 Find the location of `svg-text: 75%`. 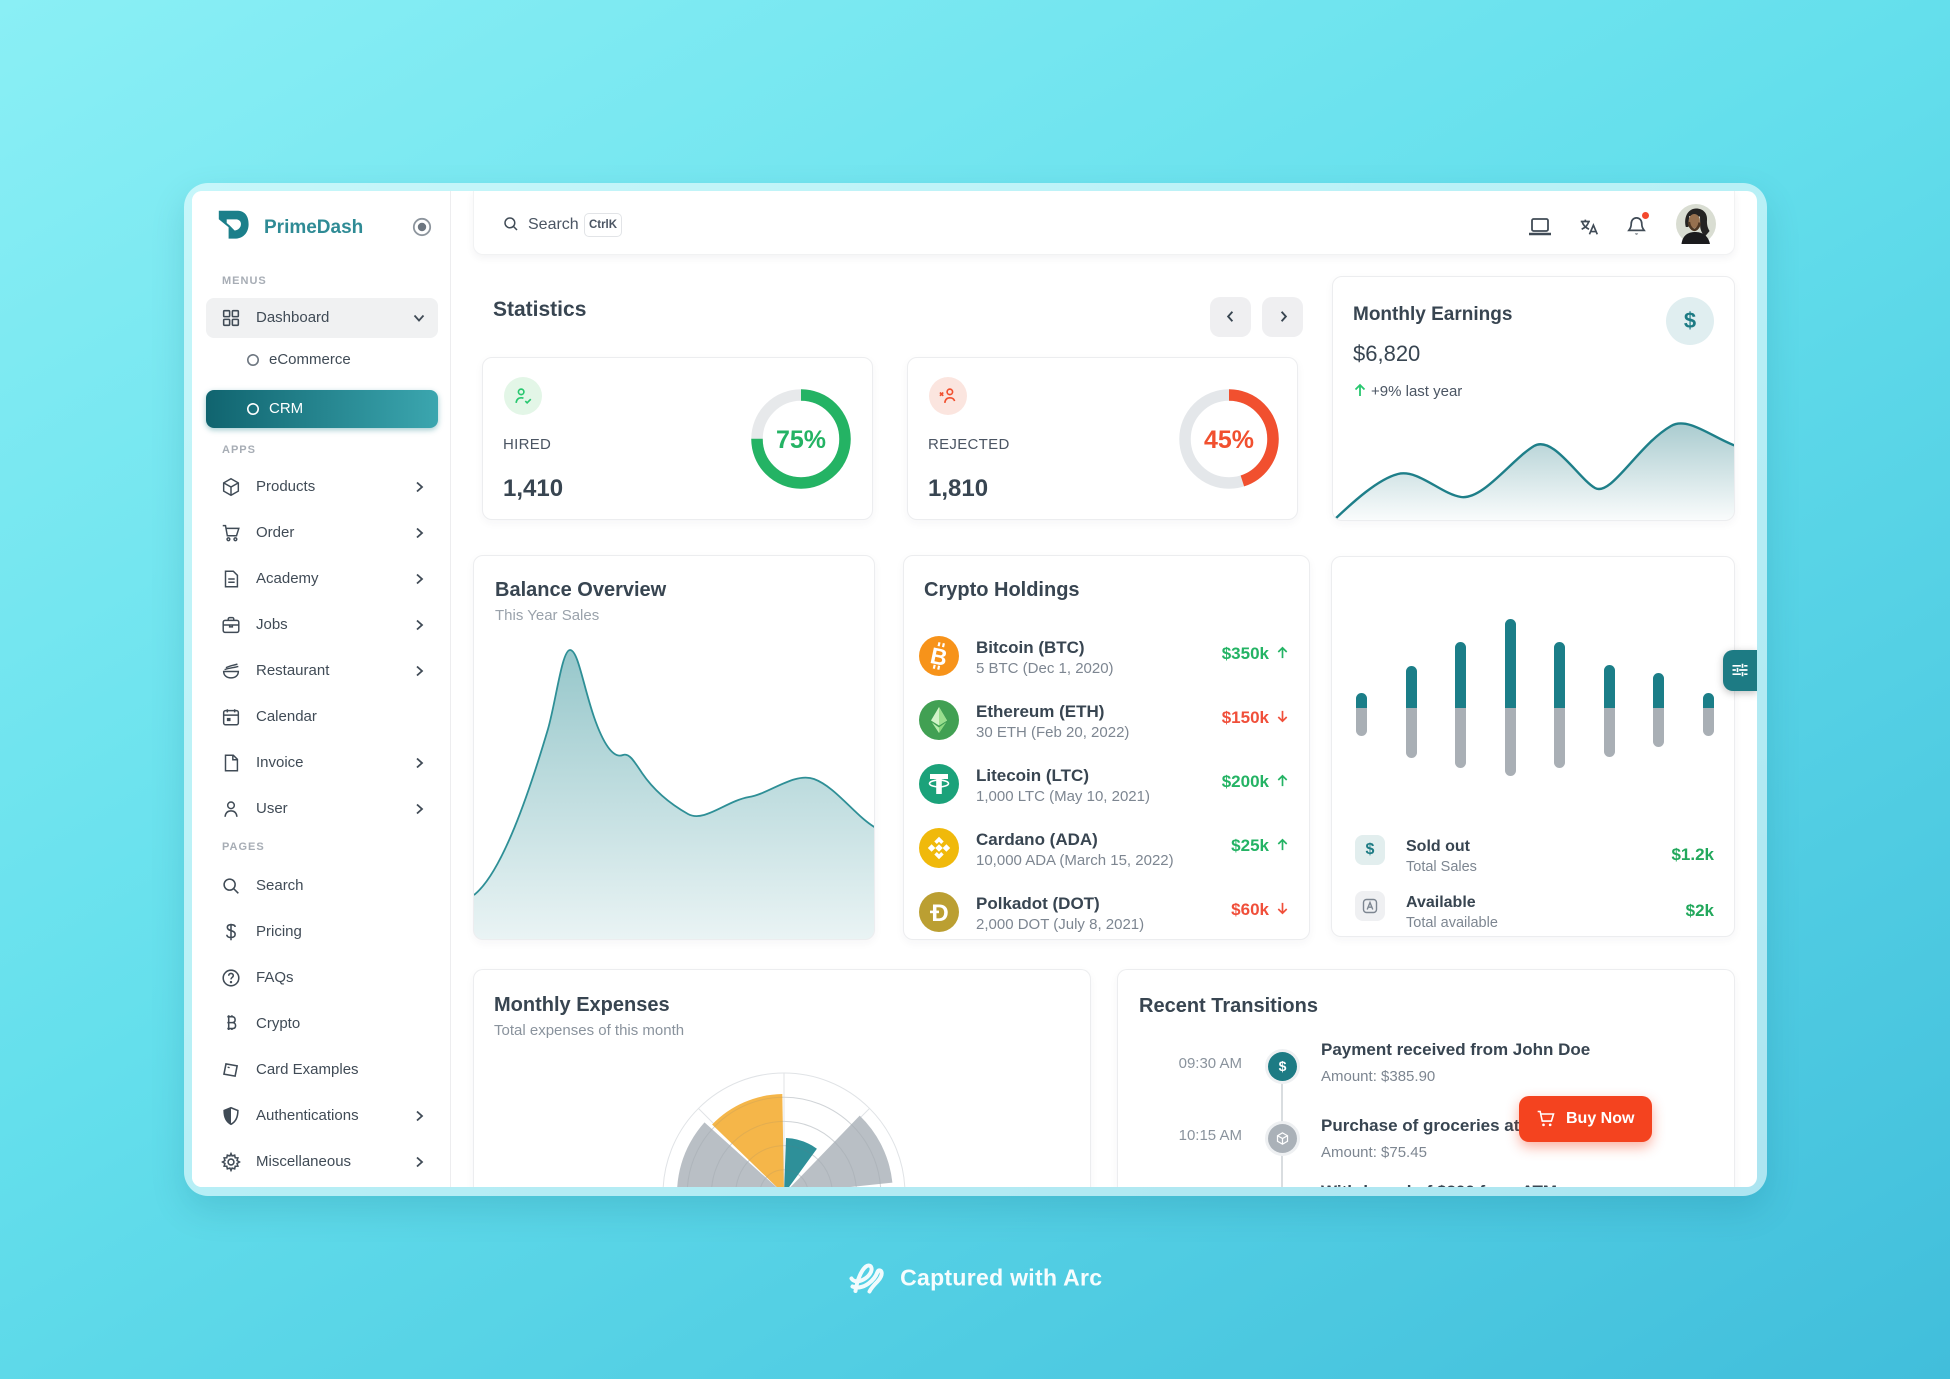

svg-text: 75% is located at coordinates (801, 440).